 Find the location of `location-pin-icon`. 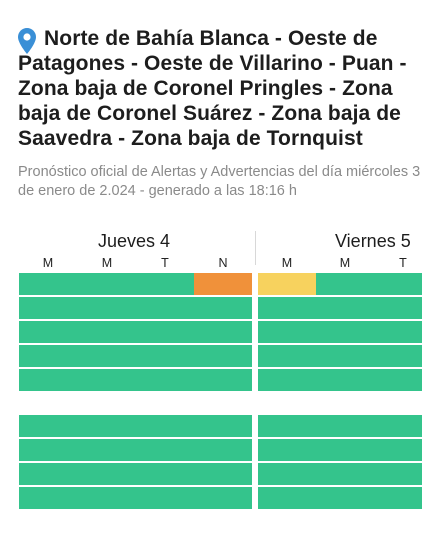

location-pin-icon is located at coordinates (27, 41).